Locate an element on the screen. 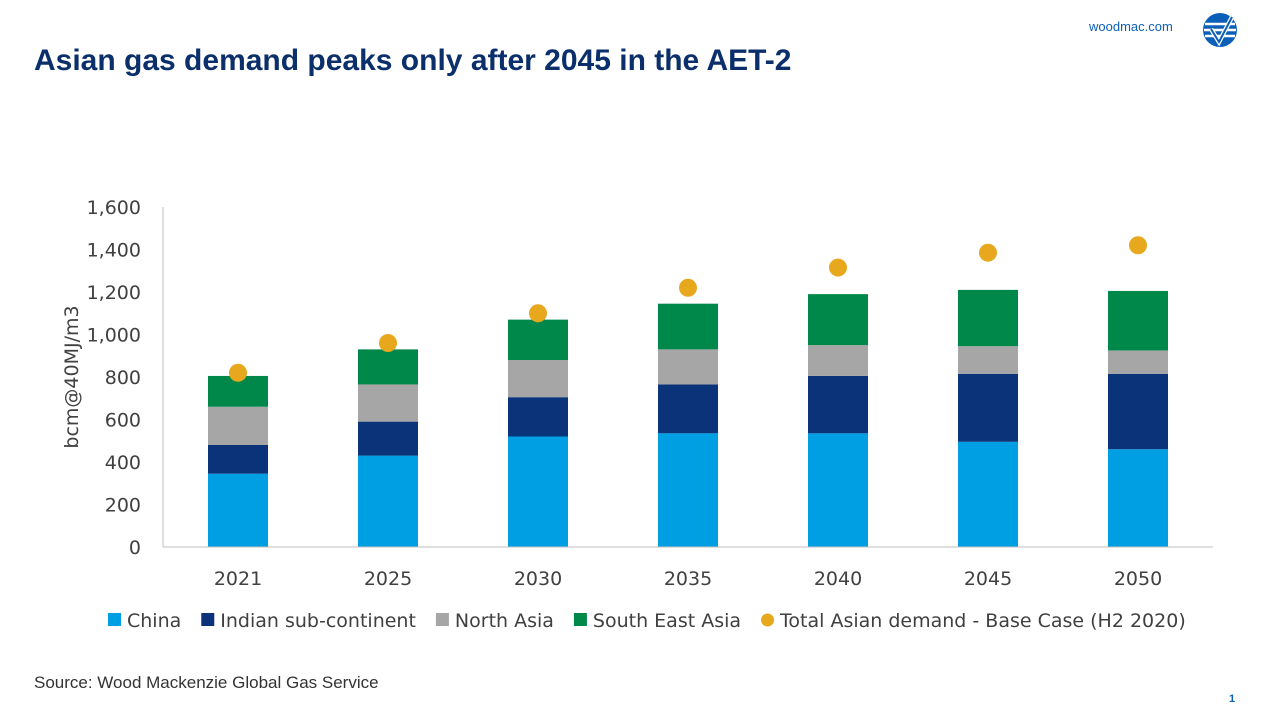 The image size is (1280, 720). woodmac-logo-icon is located at coordinates (1220, 30).